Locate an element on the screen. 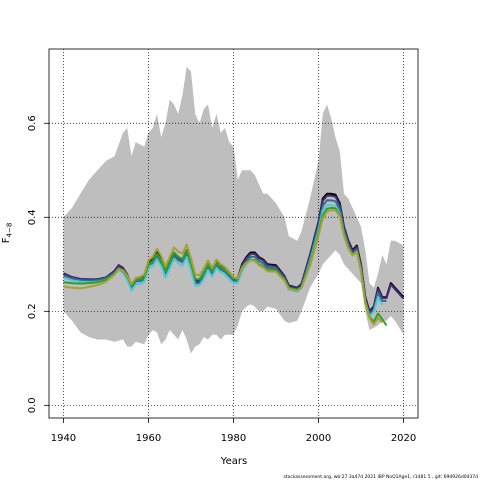 The image size is (480, 480). x-axis-label: Years is located at coordinates (233, 461).